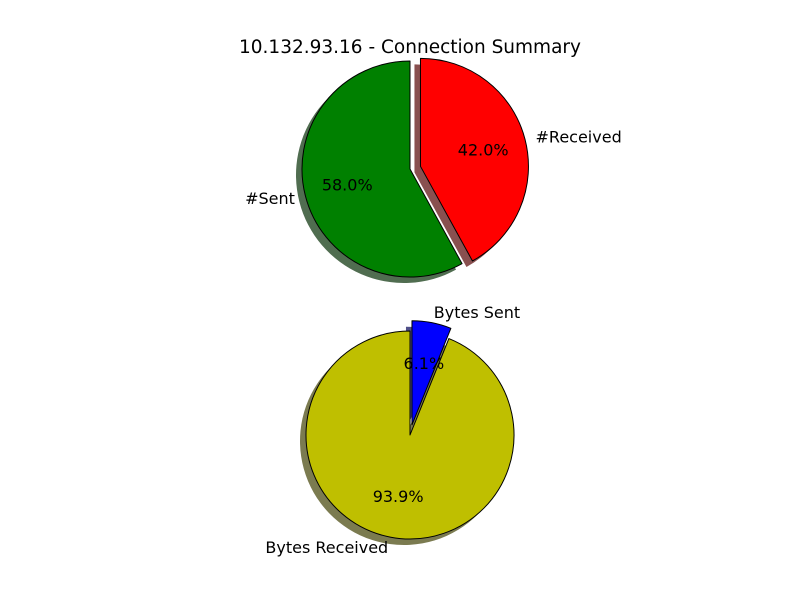  I want to click on pct-label-received: 42.0%, so click(483, 150).